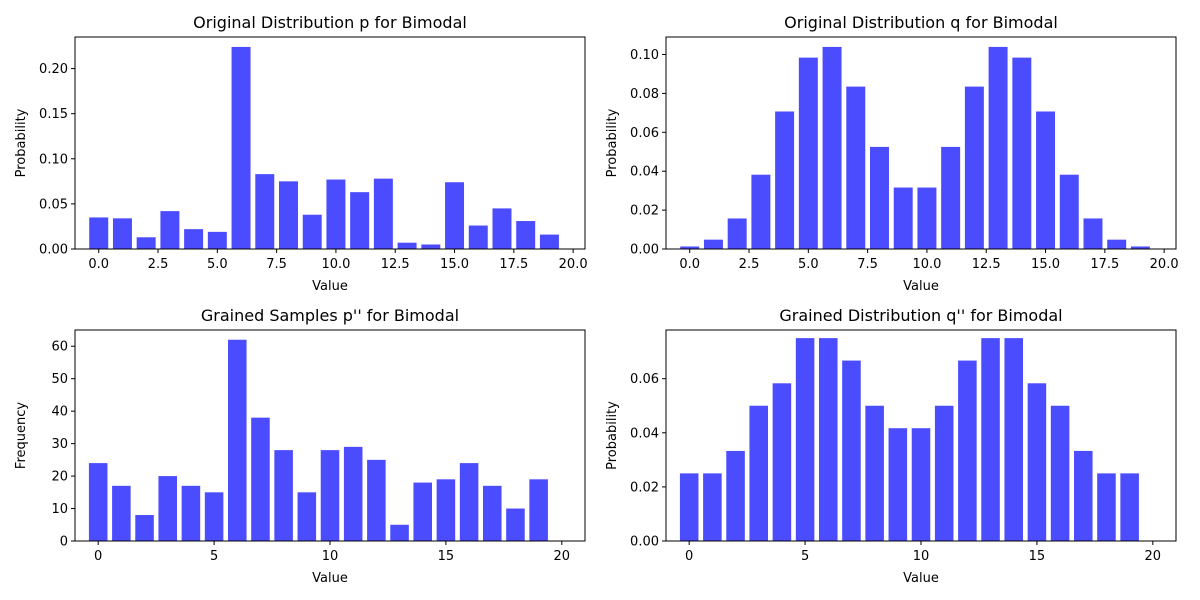 This screenshot has width=1200, height=600. I want to click on chart-title: Original Distribution q for Bimodal, so click(921, 22).